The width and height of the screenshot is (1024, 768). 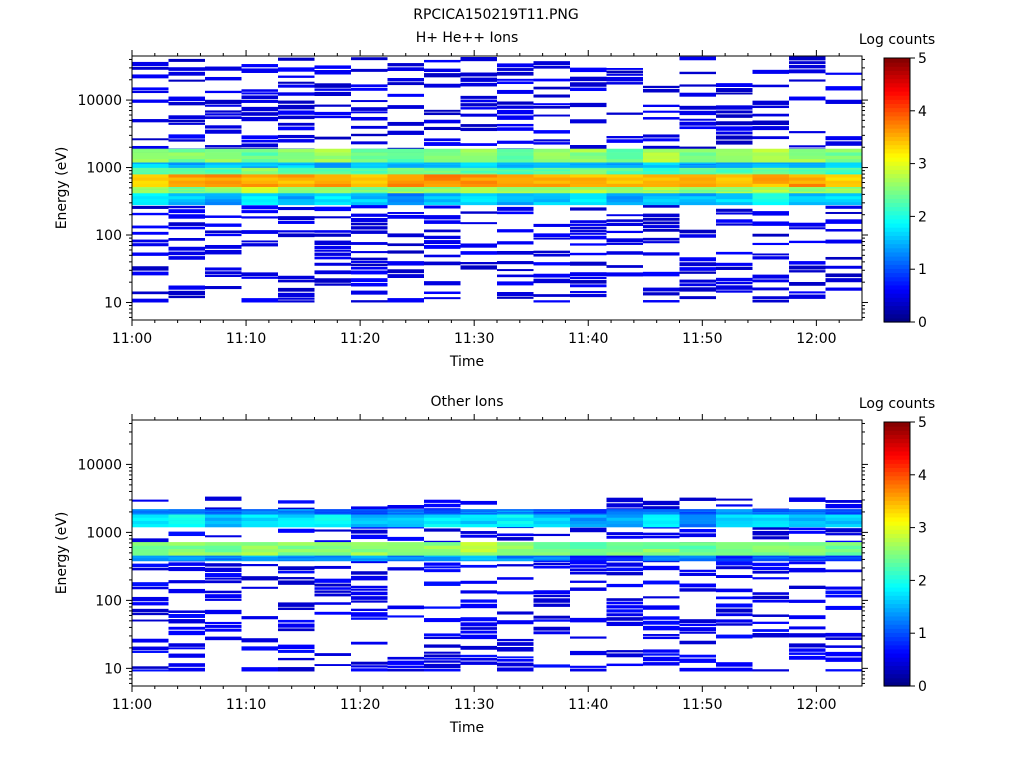 What do you see at coordinates (702, 705) in the screenshot?
I see `x-tick-label: 11:50` at bounding box center [702, 705].